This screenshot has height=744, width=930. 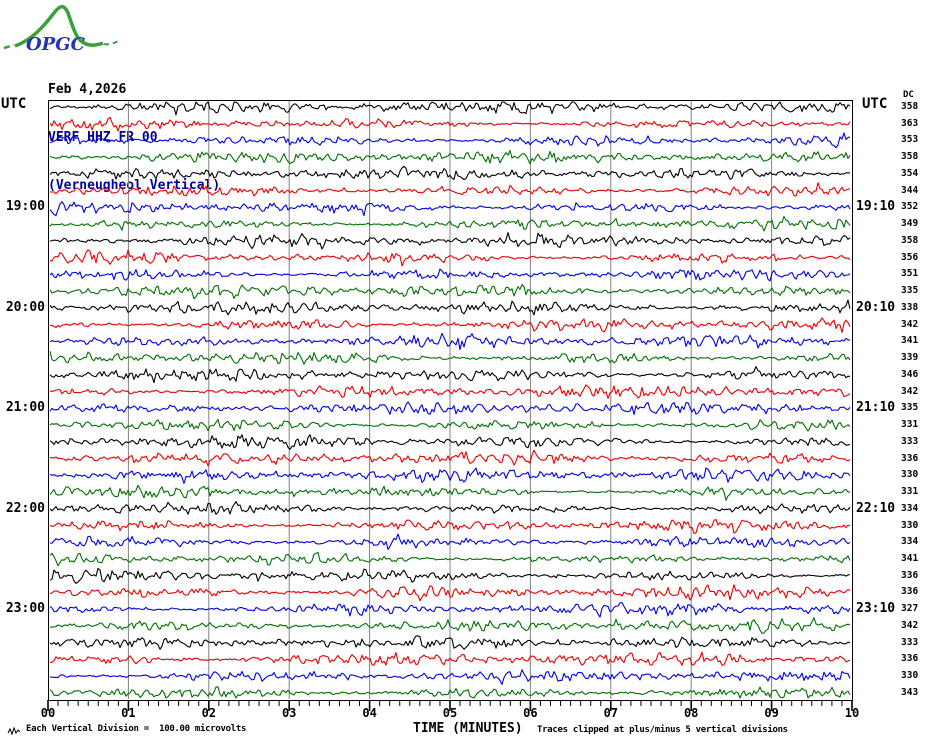 I want to click on x-tick-label: 06, so click(x=530, y=713).